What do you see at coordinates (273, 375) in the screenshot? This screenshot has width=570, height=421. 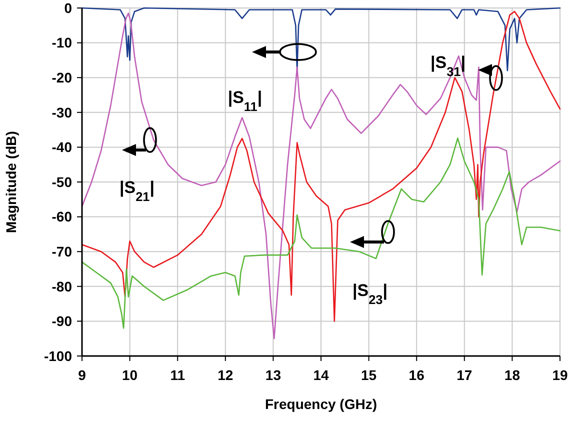 I see `x-tick-label: 13` at bounding box center [273, 375].